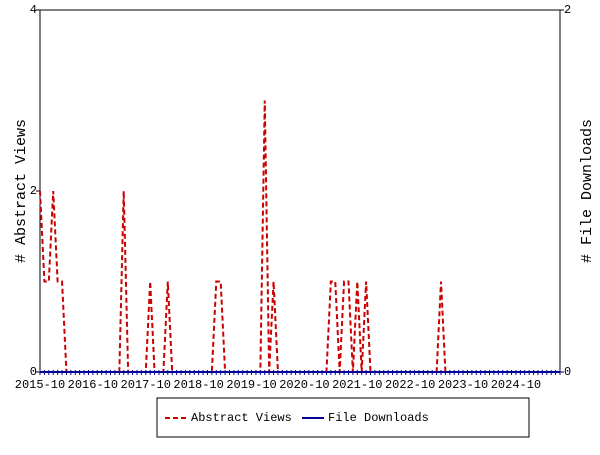 This screenshot has height=455, width=600. Describe the element at coordinates (241, 418) in the screenshot. I see `legend-label: Abstract Views` at that location.